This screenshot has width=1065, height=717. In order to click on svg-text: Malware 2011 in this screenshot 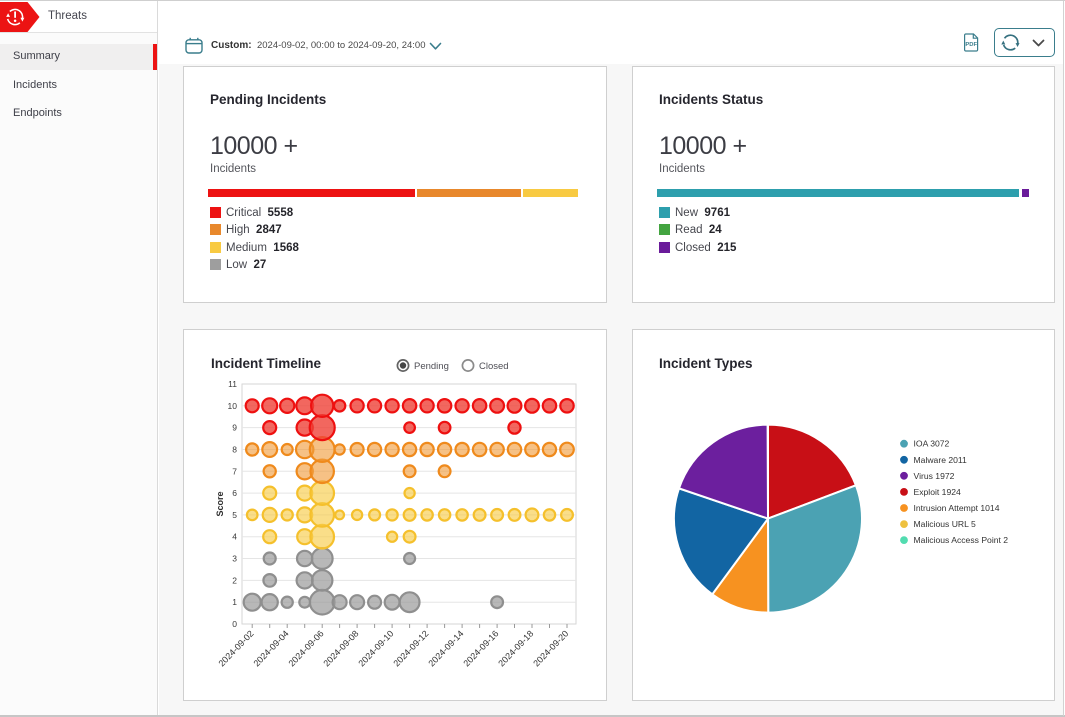, I will do `click(941, 460)`.